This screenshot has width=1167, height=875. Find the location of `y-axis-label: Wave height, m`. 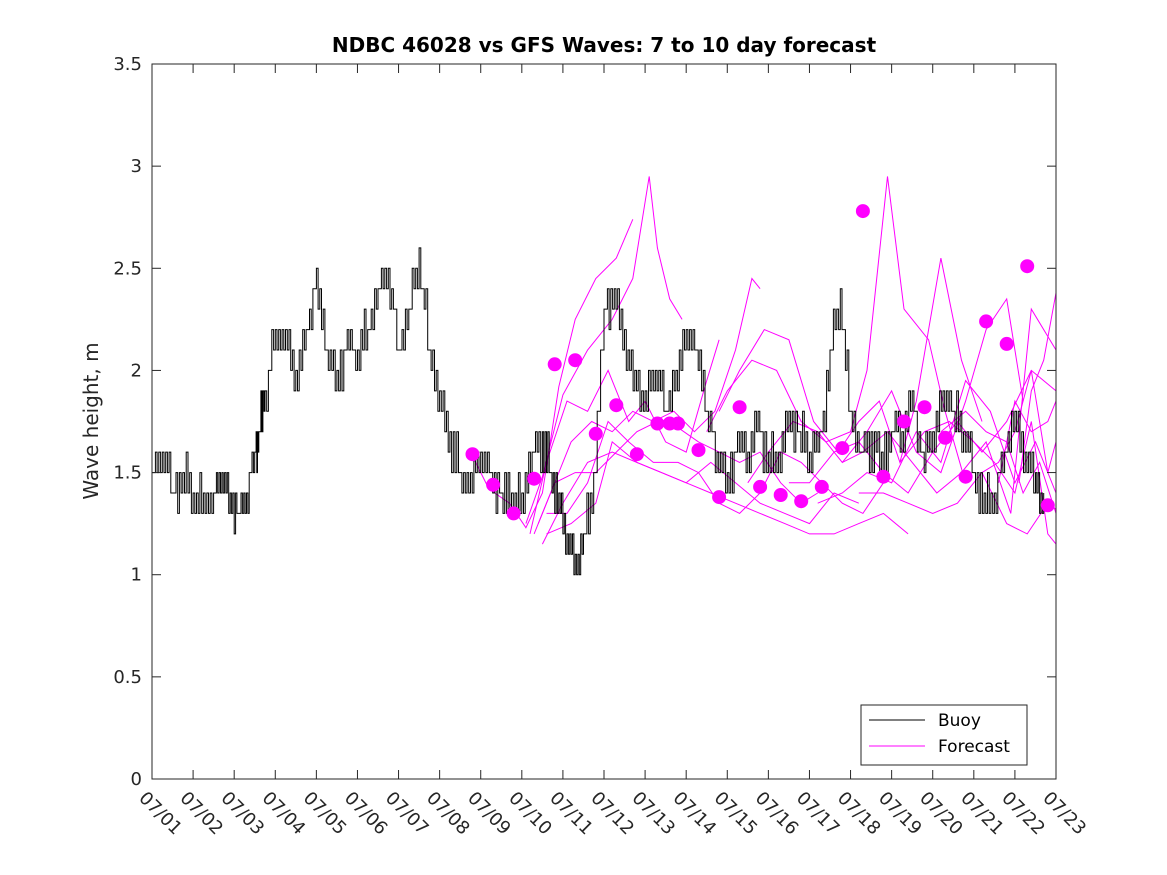

y-axis-label: Wave height, m is located at coordinates (91, 420).